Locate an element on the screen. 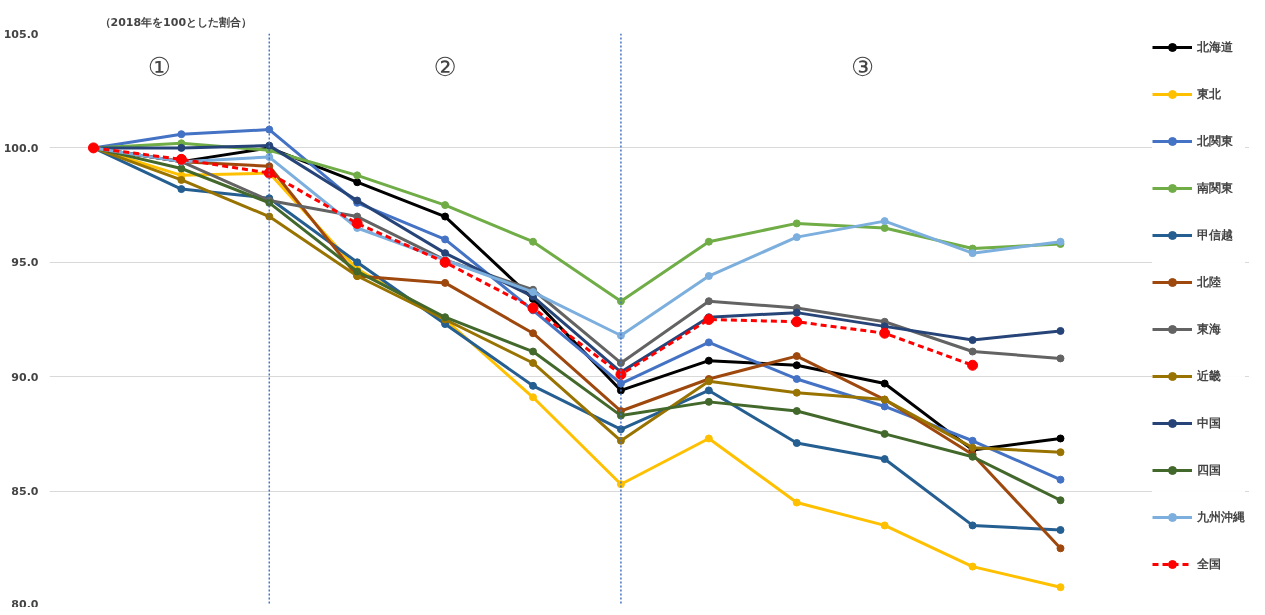 This screenshot has height=615, width=1265. legend-label: 東北 is located at coordinates (1209, 94).